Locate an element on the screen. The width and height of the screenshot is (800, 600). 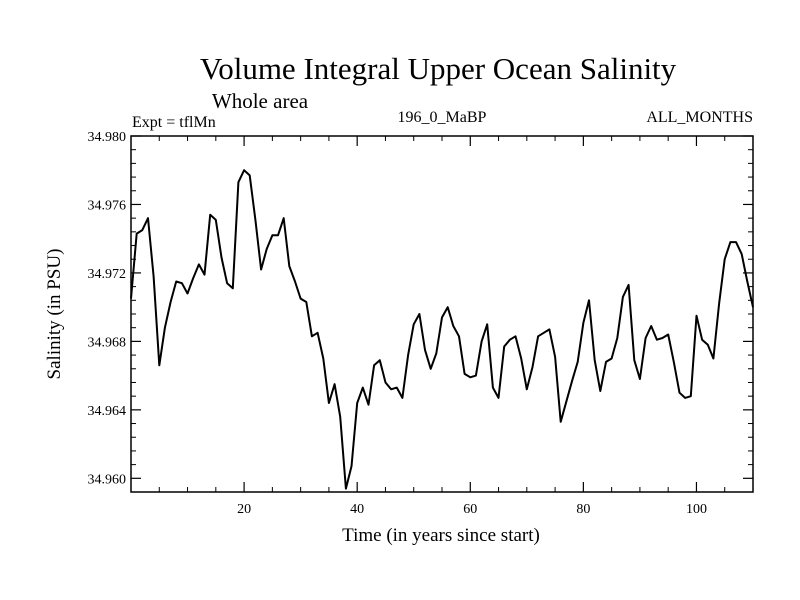
y-tick-label: 34.980 is located at coordinates (107, 137).